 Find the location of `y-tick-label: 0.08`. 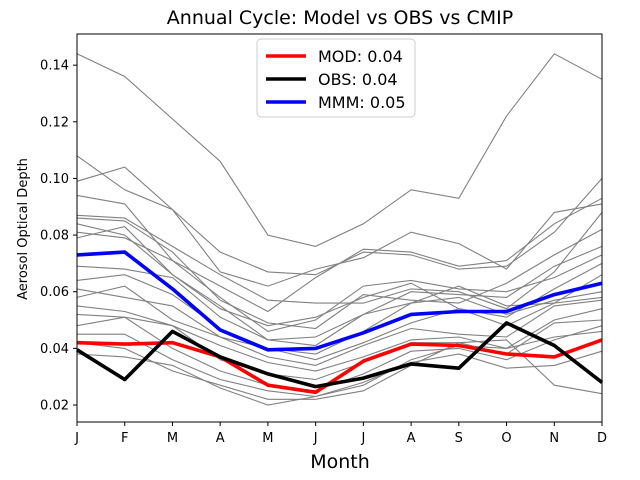

y-tick-label: 0.08 is located at coordinates (54, 236).